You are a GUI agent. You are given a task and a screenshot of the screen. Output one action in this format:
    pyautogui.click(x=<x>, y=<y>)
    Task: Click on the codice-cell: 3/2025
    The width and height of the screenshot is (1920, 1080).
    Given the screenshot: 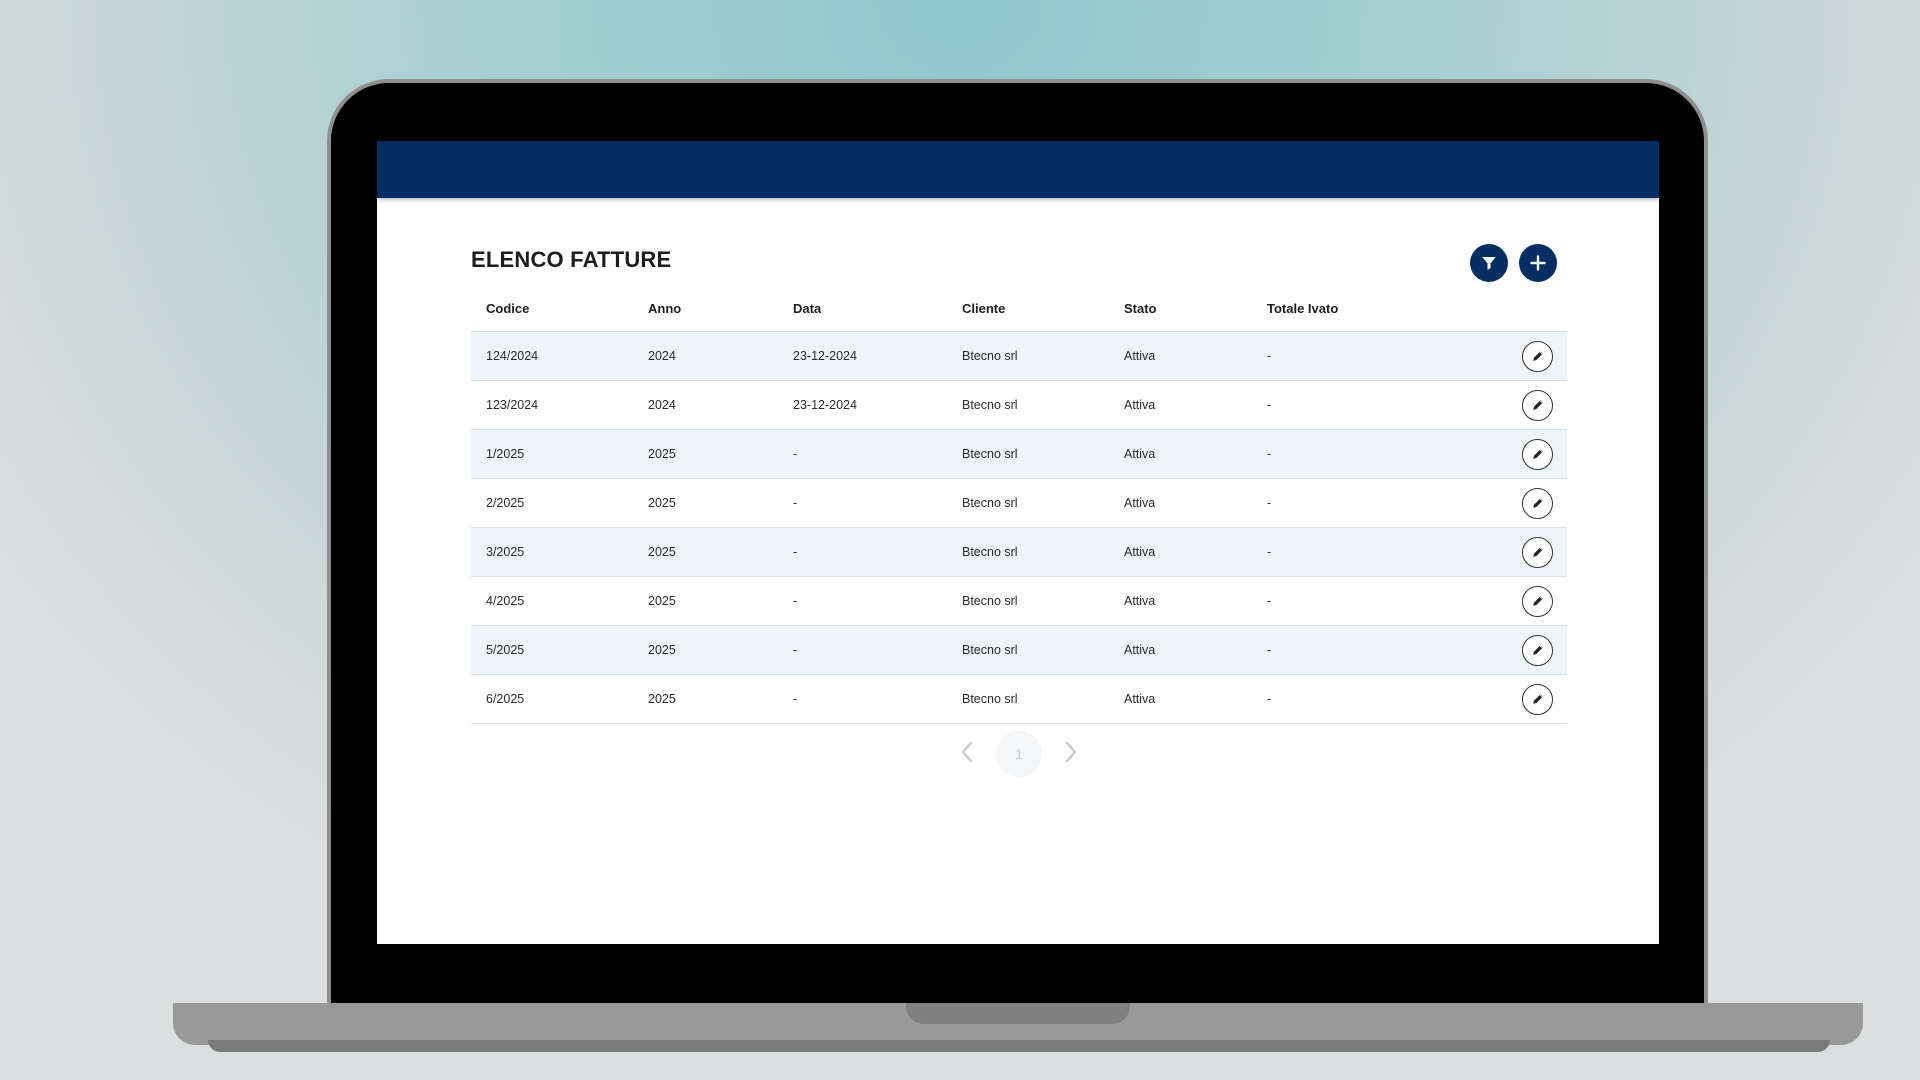 What is the action you would take?
    pyautogui.click(x=552, y=552)
    